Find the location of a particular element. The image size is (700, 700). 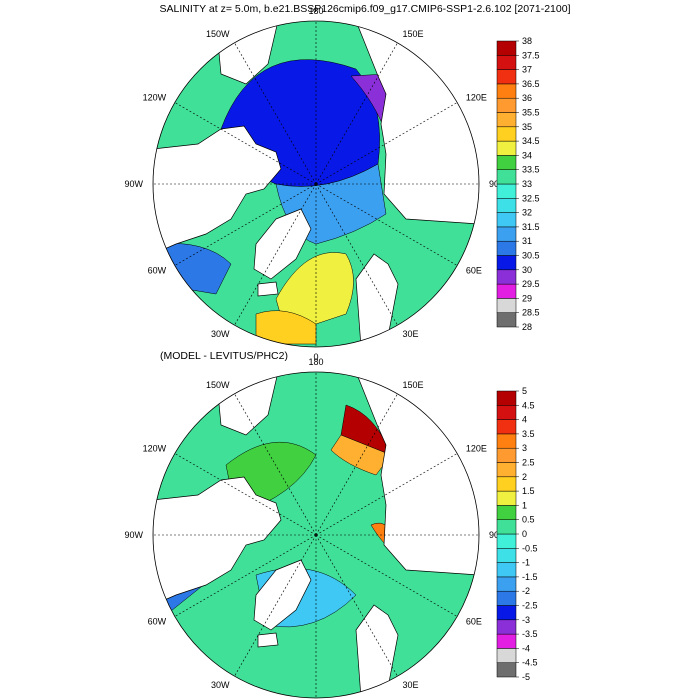

colorbar-tick-label: -2.5 is located at coordinates (530, 606).